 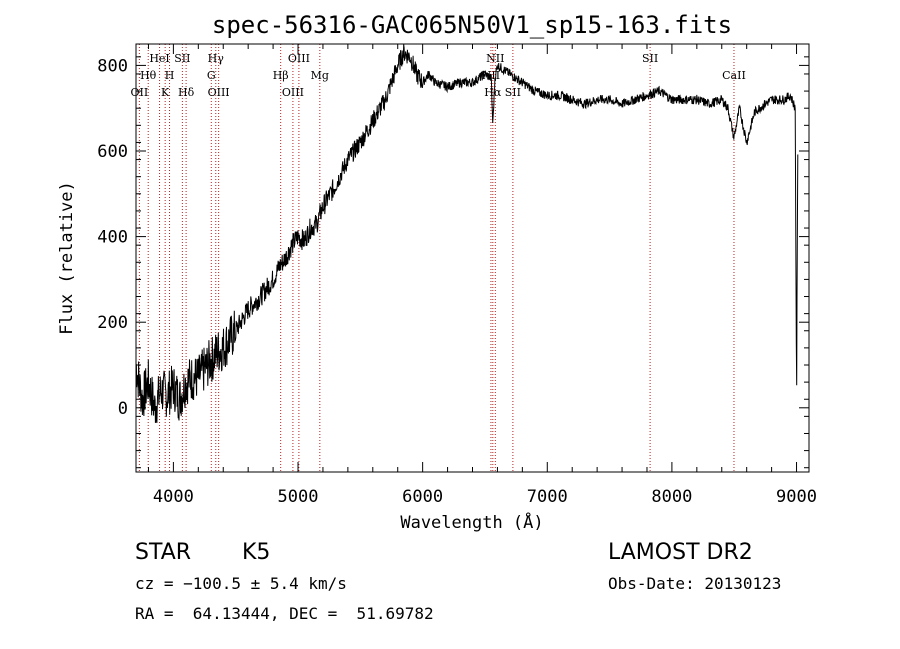 I want to click on x-tick-label: 9000, so click(x=796, y=497).